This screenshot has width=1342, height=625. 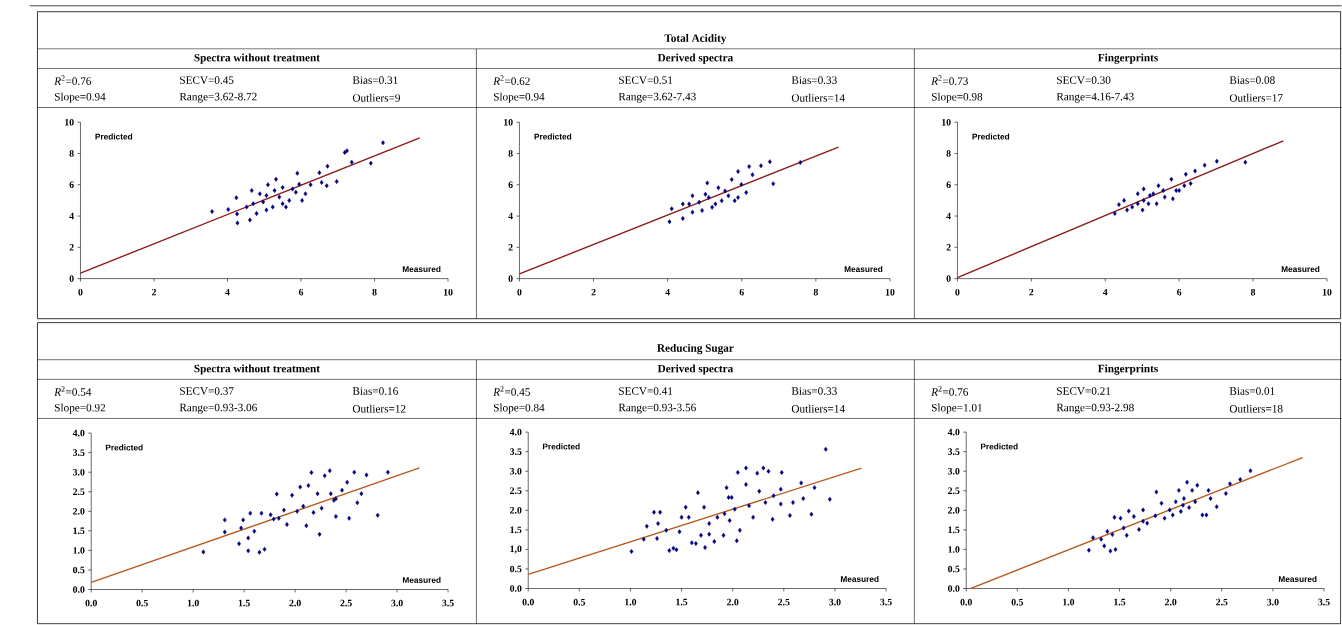 I want to click on x-tick-label: 2, so click(x=1031, y=292).